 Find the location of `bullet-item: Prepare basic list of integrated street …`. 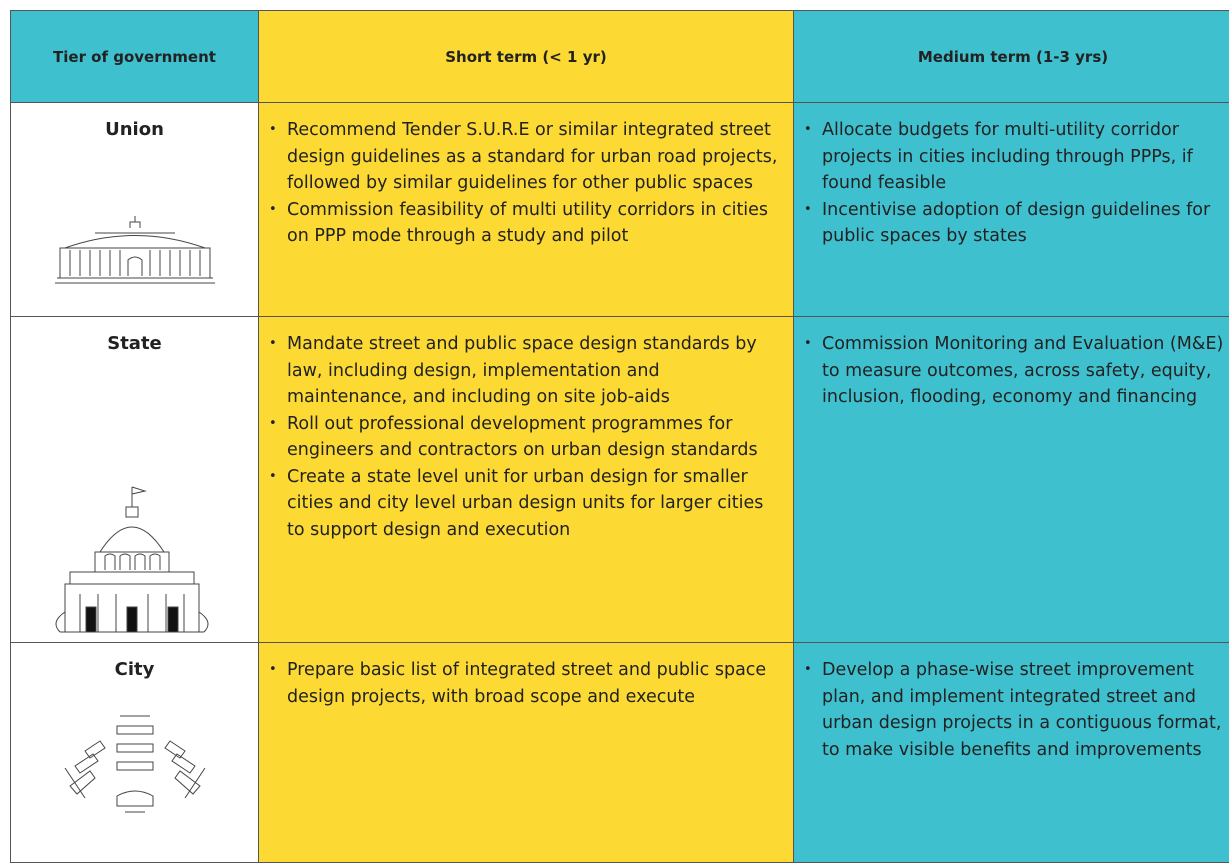

bullet-item: Prepare basic list of integrated street … is located at coordinates (522, 683).